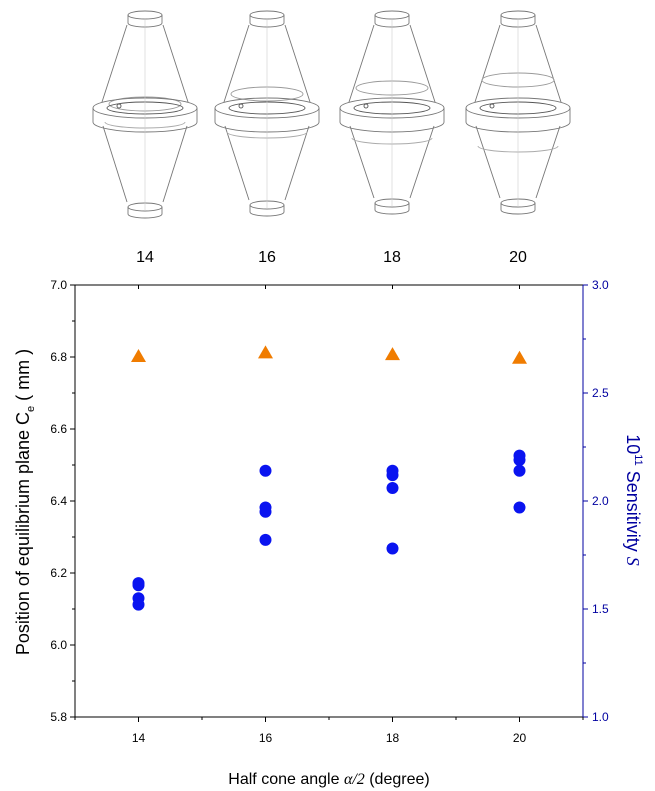  Describe the element at coordinates (392, 257) in the screenshot. I see `top-label-18: 18` at that location.